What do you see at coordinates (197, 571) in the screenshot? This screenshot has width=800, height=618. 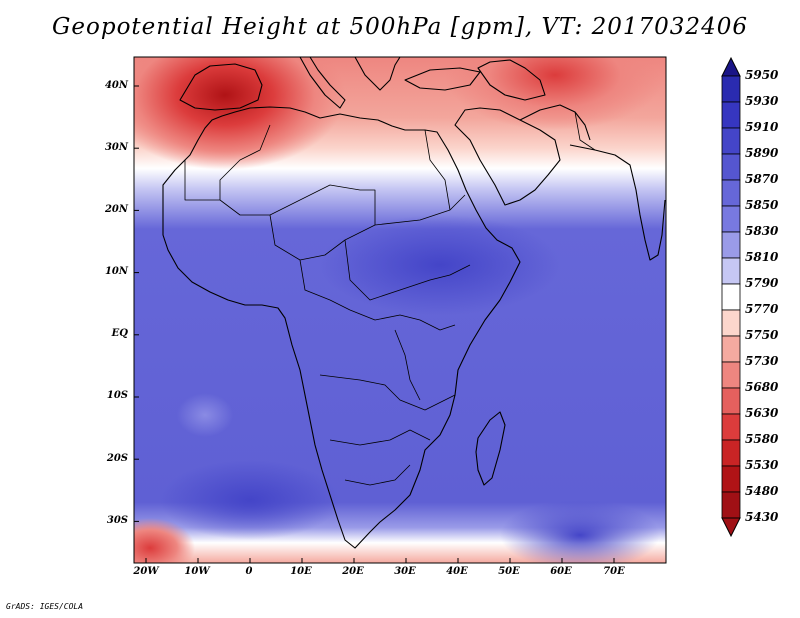 I see `lon-label-10w: 10W` at bounding box center [197, 571].